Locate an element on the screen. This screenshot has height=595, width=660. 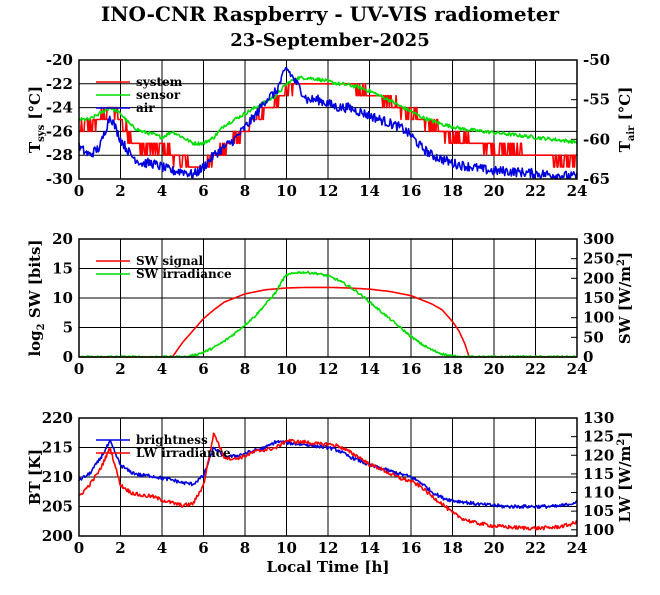
y-axis-label: BT [K] is located at coordinates (35, 477).